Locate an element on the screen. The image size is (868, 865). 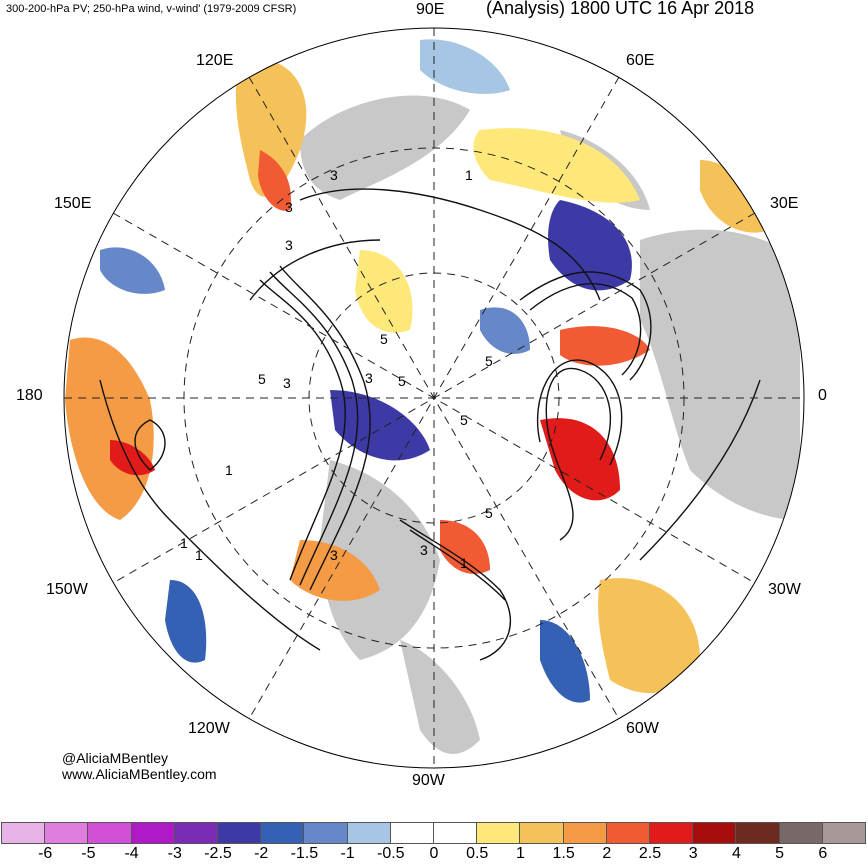
colorbar-tick-label: 0 is located at coordinates (434, 853).